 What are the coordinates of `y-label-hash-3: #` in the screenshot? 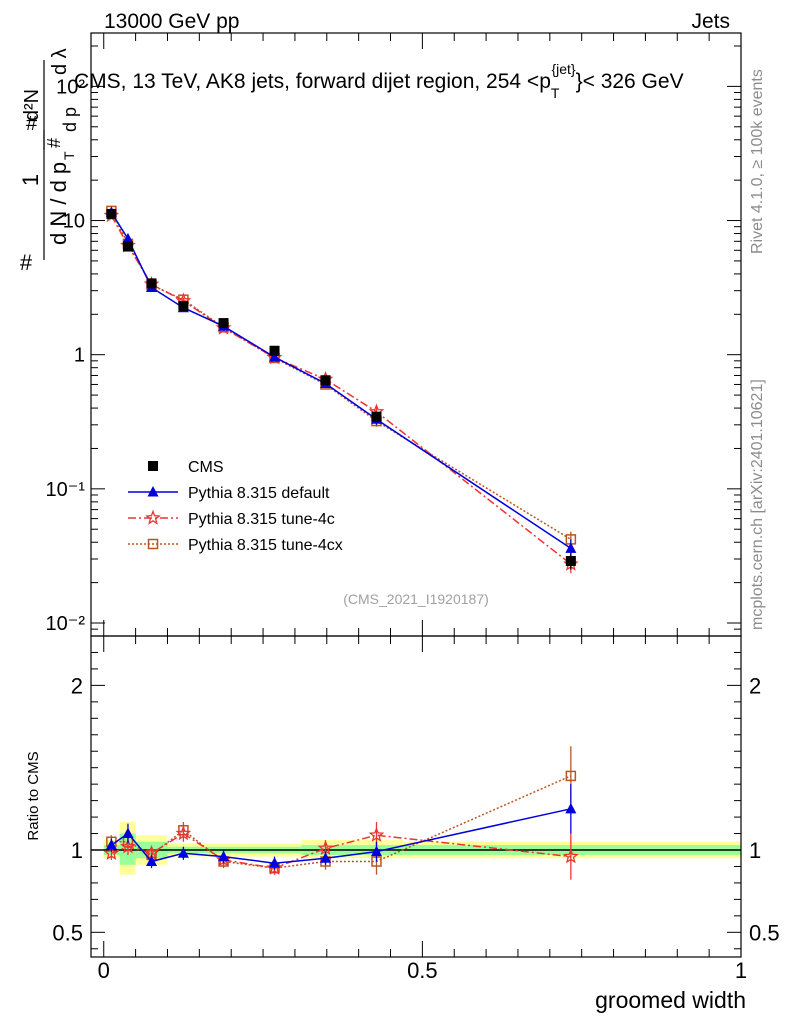 It's located at (54, 143).